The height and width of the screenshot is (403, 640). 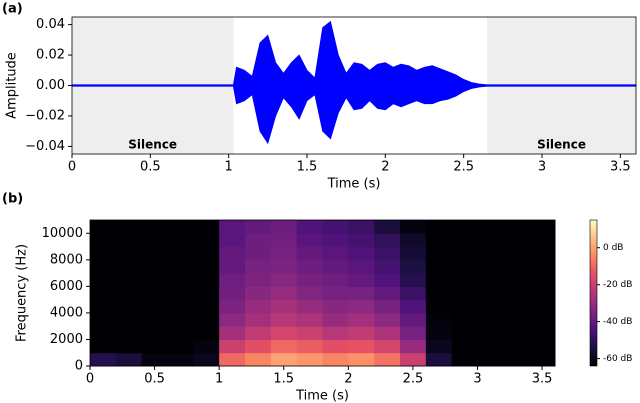 I want to click on y-tick-label: −0.02, so click(x=45, y=115).